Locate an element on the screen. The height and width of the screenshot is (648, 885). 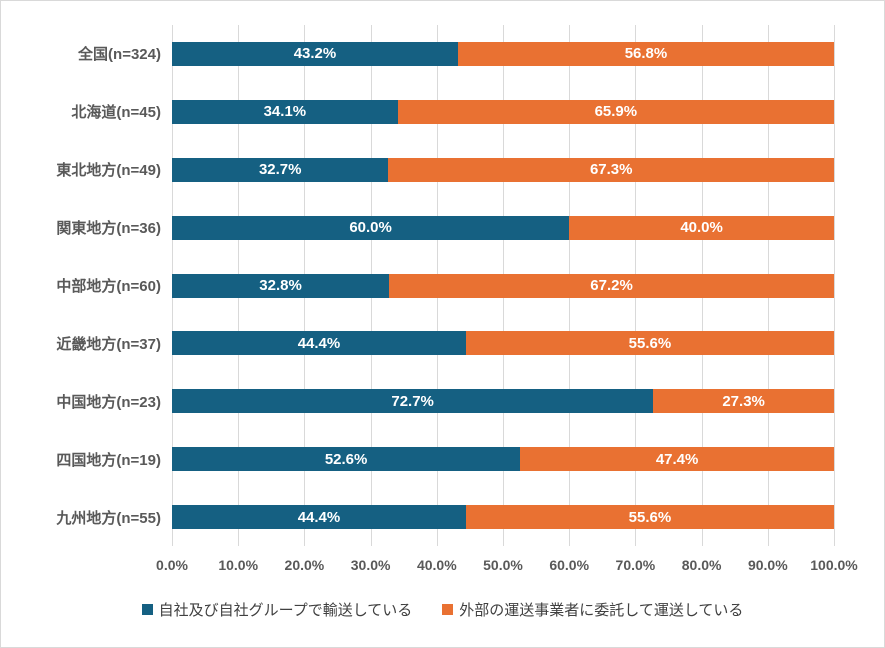
bar-segment-series2: 65.9% is located at coordinates (615, 111).